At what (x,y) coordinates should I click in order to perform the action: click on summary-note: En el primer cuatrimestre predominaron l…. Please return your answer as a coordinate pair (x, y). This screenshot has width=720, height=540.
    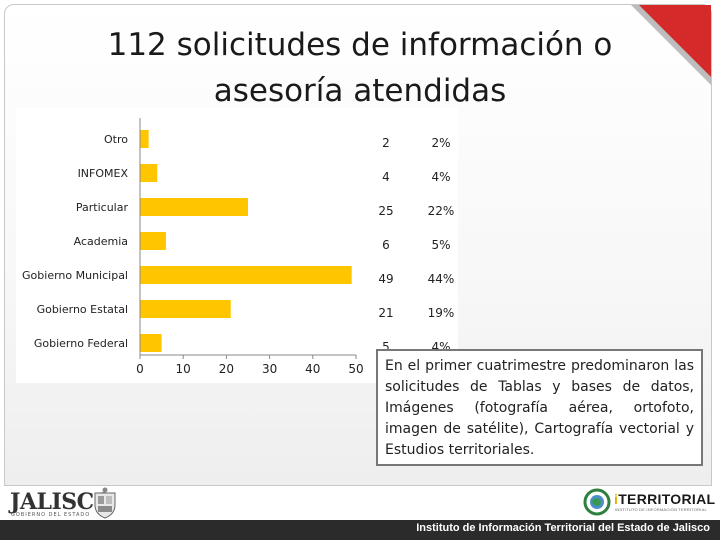
    Looking at the image, I should click on (539, 407).